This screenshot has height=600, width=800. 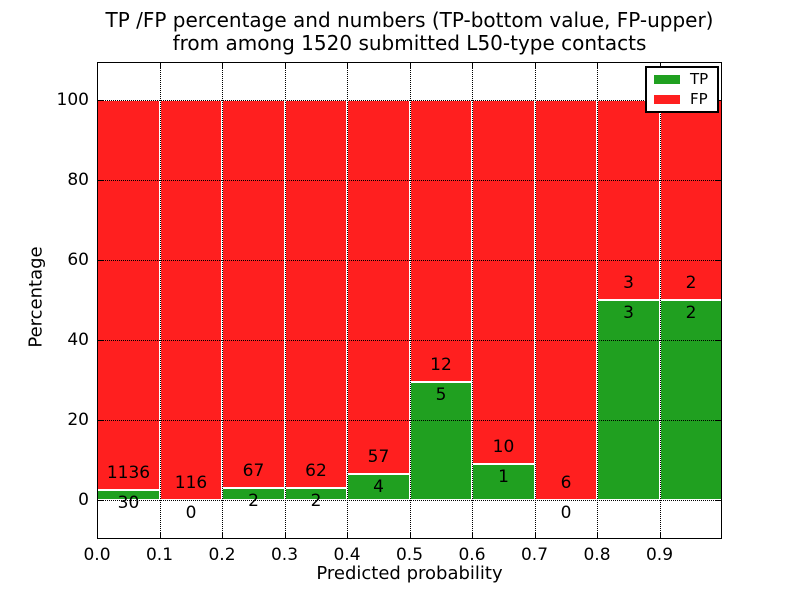 What do you see at coordinates (72, 100) in the screenshot?
I see `y-tick-label: 100` at bounding box center [72, 100].